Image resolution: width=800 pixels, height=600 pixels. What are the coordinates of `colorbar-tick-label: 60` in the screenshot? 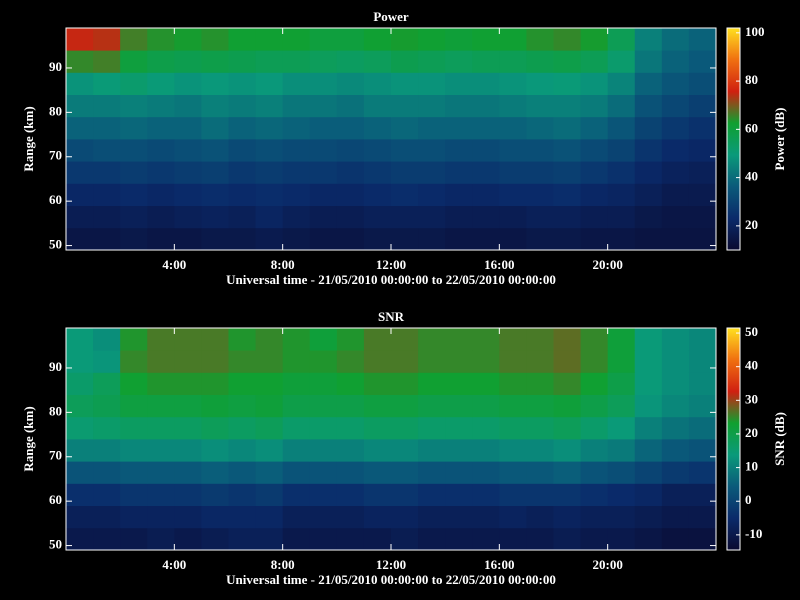 It's located at (751, 127).